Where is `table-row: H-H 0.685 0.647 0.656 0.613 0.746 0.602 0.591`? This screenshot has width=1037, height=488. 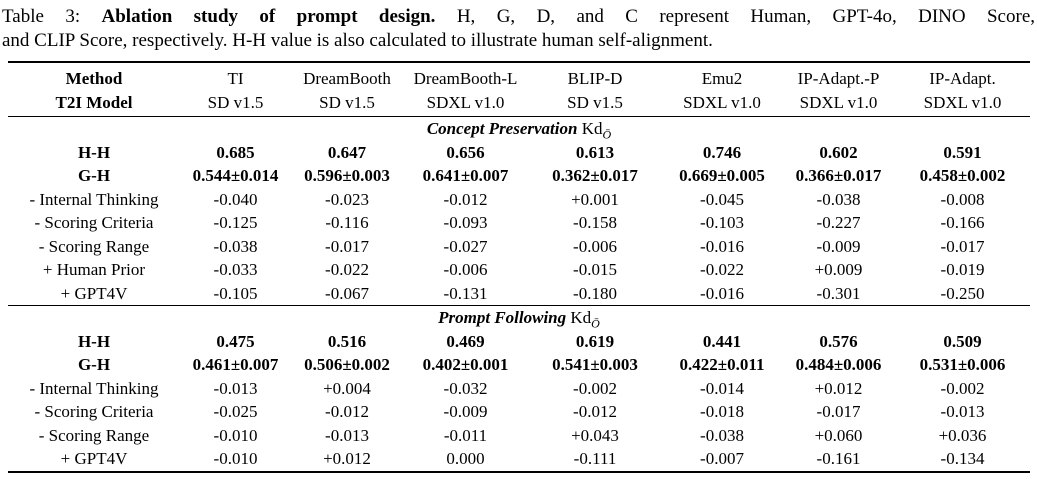
table-row: H-H 0.685 0.647 0.656 0.613 0.746 0.602 0.591 is located at coordinates (519, 153).